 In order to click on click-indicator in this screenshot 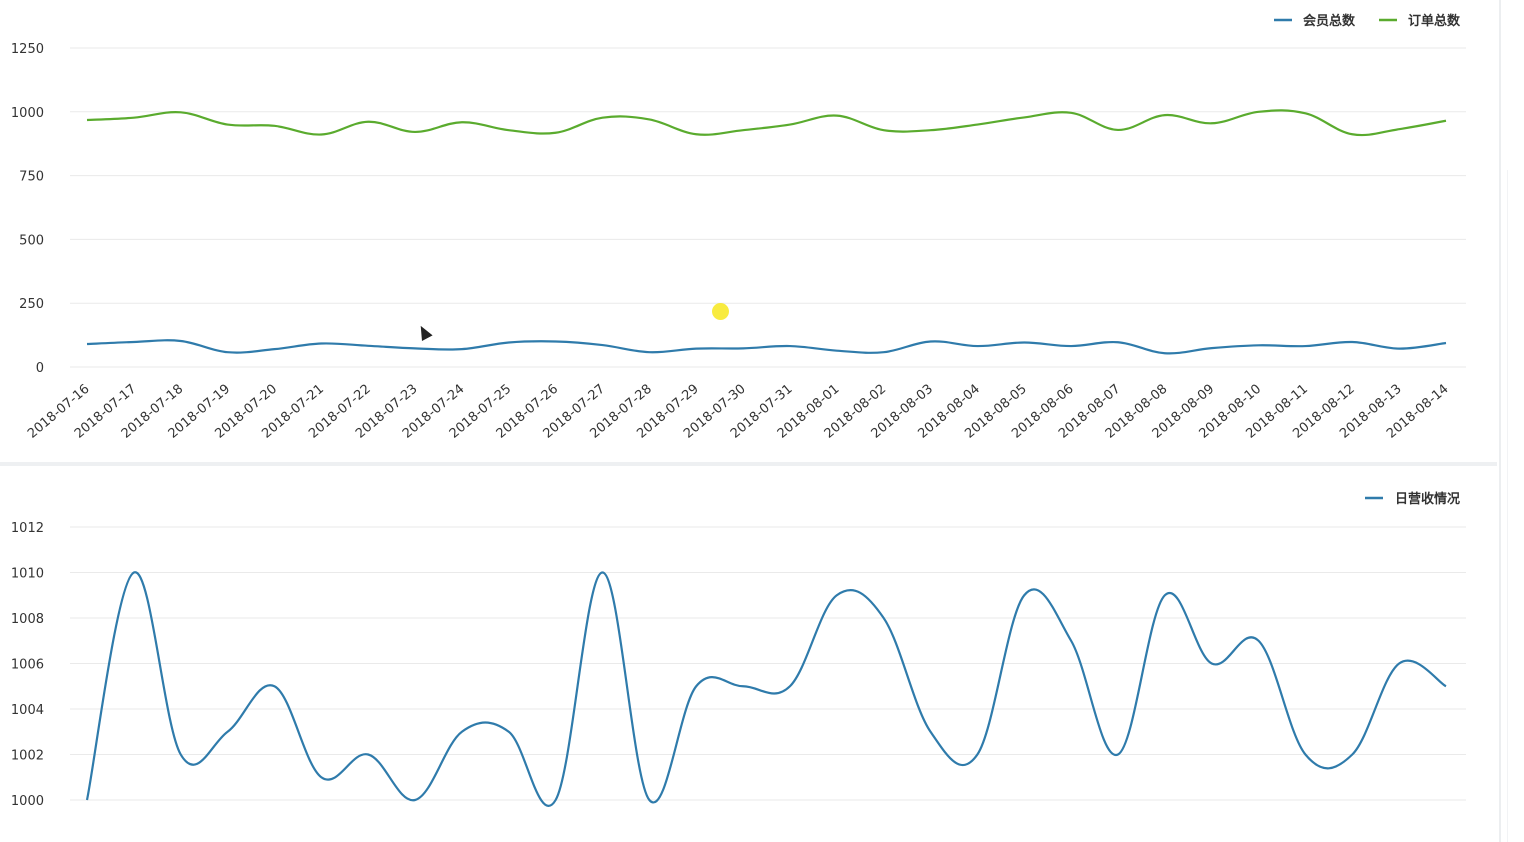, I will do `click(720, 311)`.